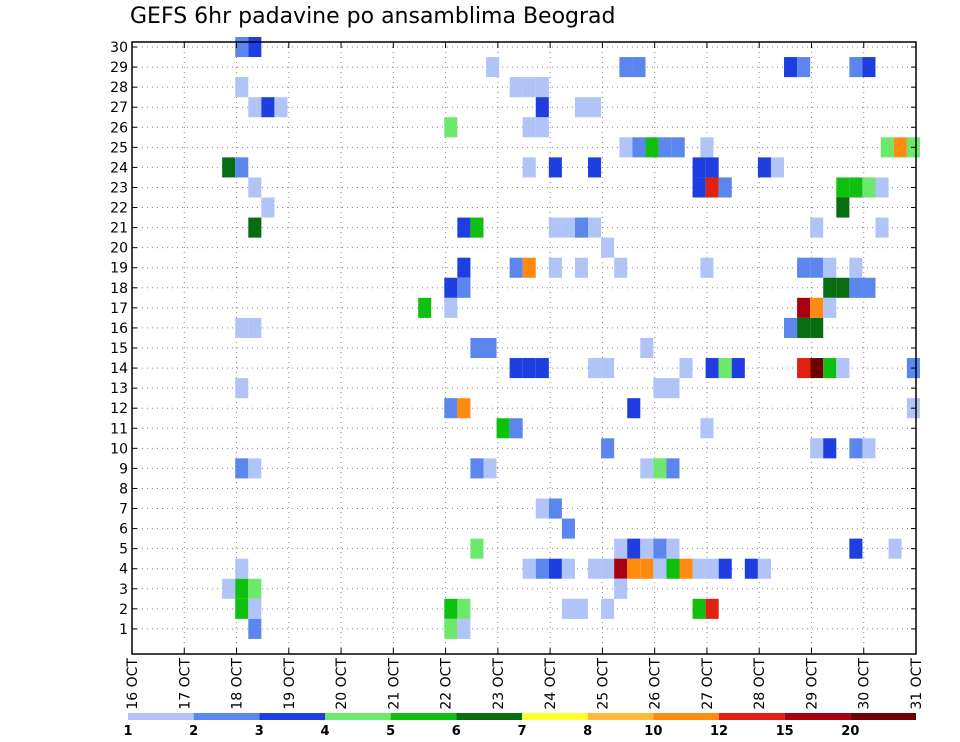 The width and height of the screenshot is (960, 742). What do you see at coordinates (127, 731) in the screenshot?
I see `legend-label: 1` at bounding box center [127, 731].